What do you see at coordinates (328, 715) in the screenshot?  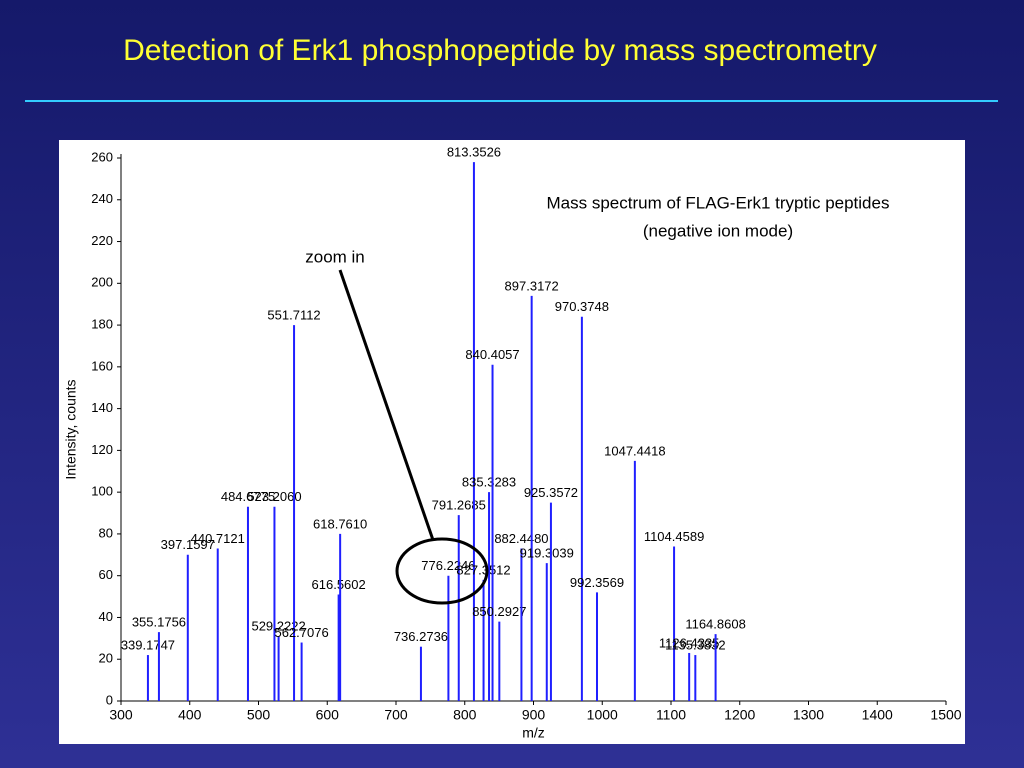 I see `x-tick-label: 600` at bounding box center [328, 715].